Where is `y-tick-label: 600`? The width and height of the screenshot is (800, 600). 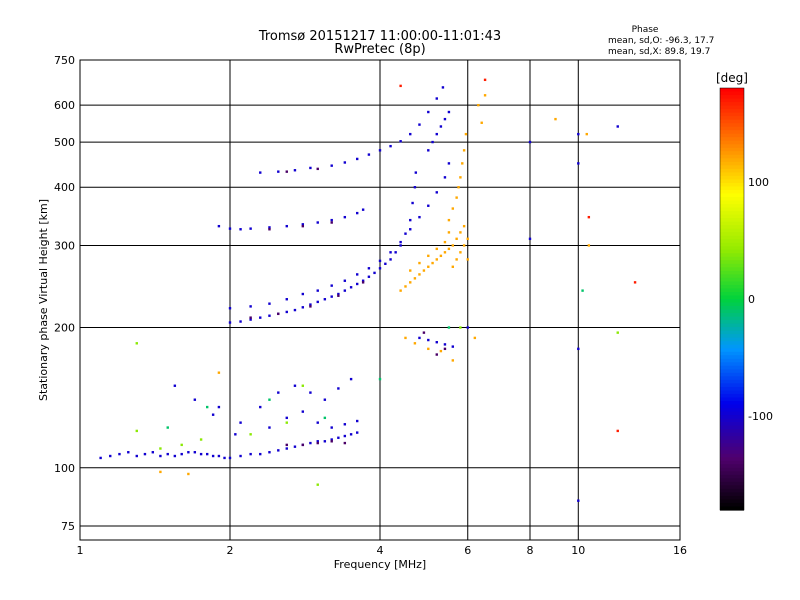
y-tick-label: 600 is located at coordinates (64, 105).